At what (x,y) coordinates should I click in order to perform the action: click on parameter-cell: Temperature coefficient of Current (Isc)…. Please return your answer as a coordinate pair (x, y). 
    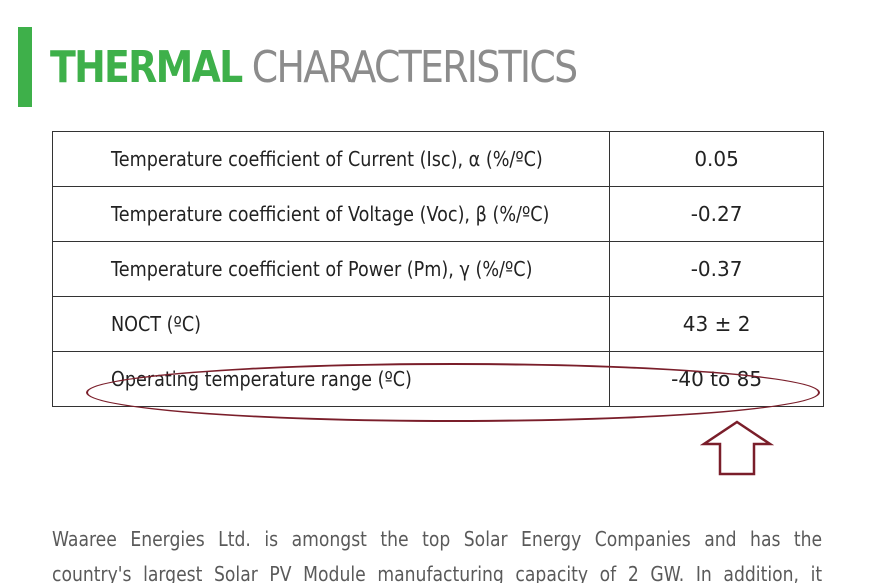
    Looking at the image, I should click on (331, 159).